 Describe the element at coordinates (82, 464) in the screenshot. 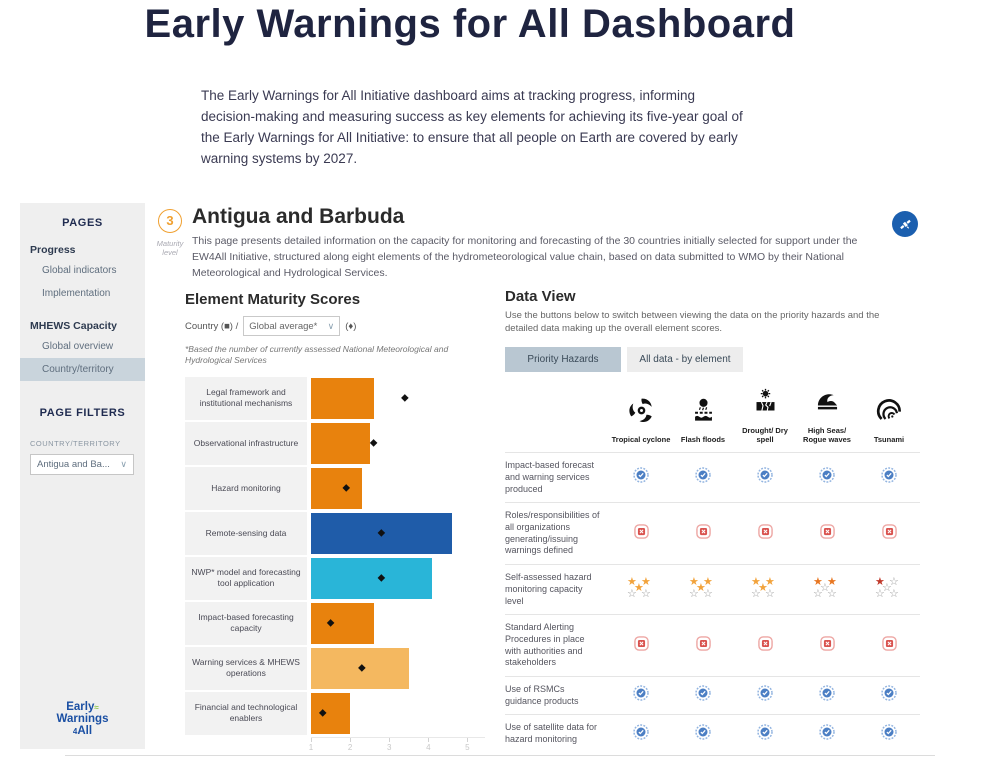

I see `country-filter-dropdown: Antigua and Ba... ∨` at that location.